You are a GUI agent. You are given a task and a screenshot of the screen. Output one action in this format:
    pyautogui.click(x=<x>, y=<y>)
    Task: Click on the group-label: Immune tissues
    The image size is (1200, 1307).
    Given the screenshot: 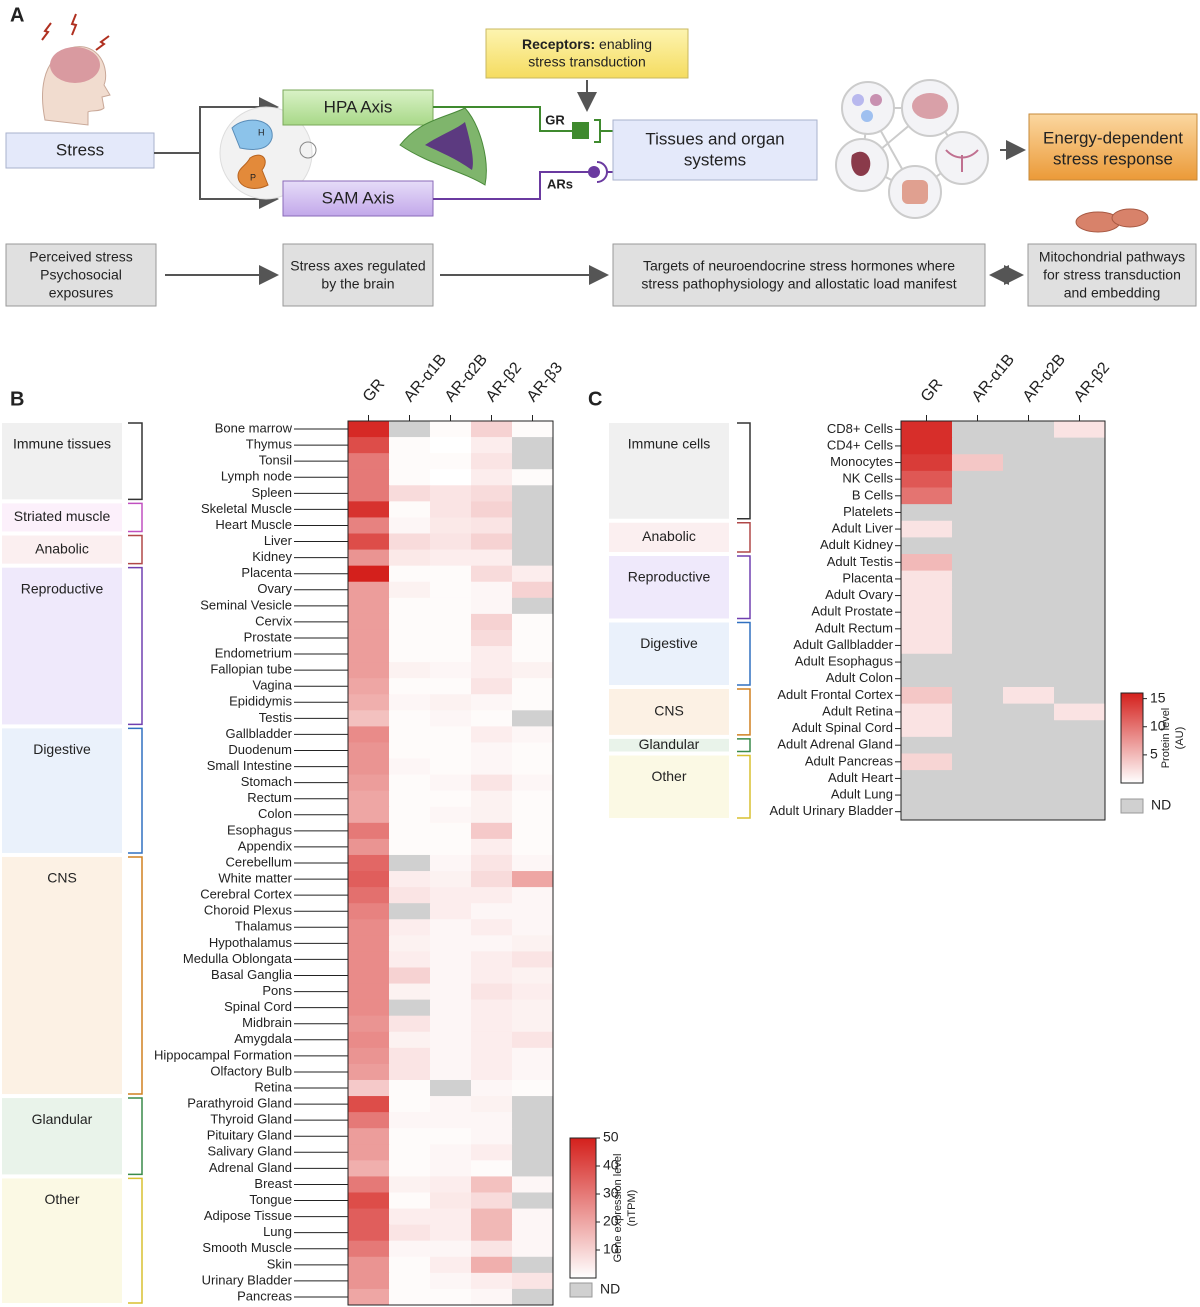 What is the action you would take?
    pyautogui.click(x=62, y=444)
    